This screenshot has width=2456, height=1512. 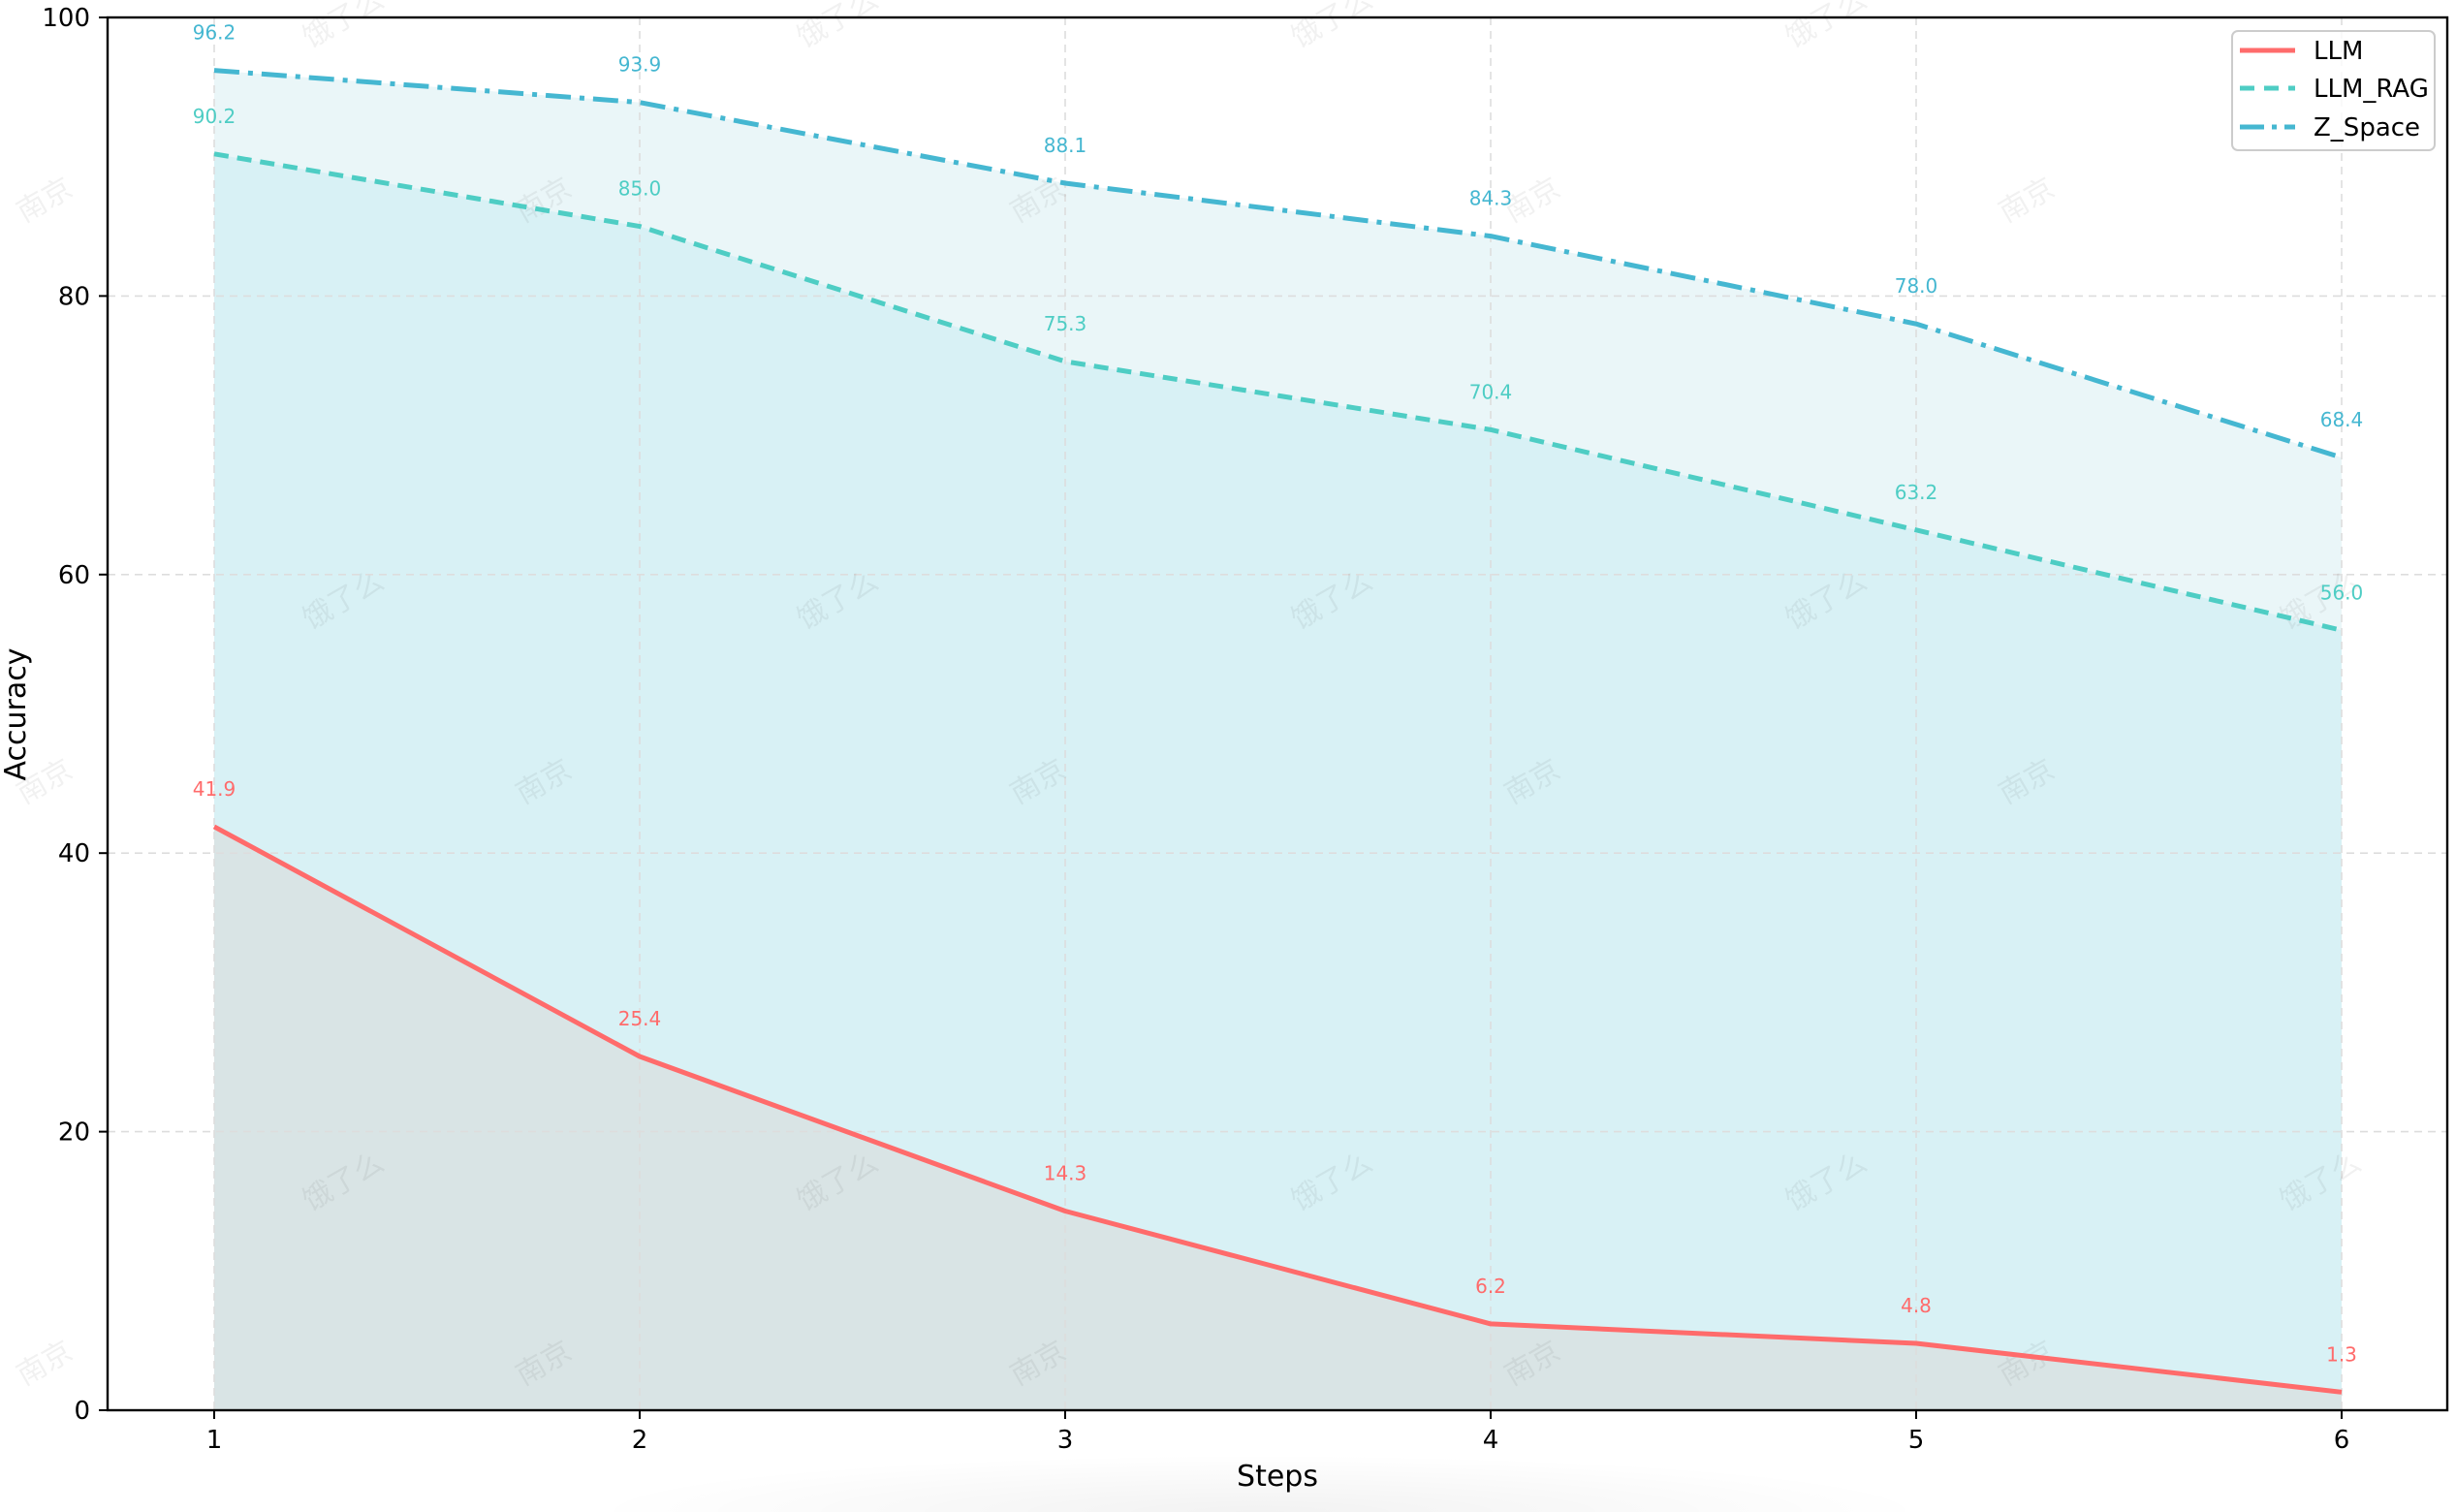 I want to click on data-label: 14.3, so click(x=1065, y=1174).